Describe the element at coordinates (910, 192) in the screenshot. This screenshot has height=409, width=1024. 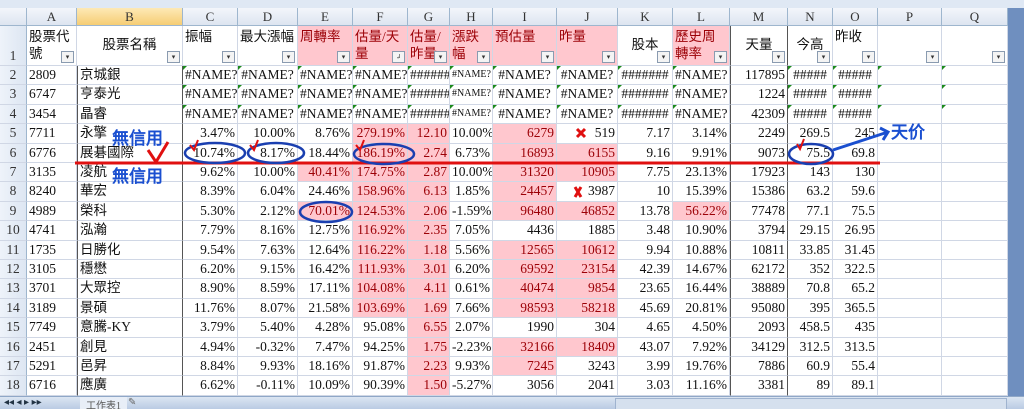
I see `cell-P8` at that location.